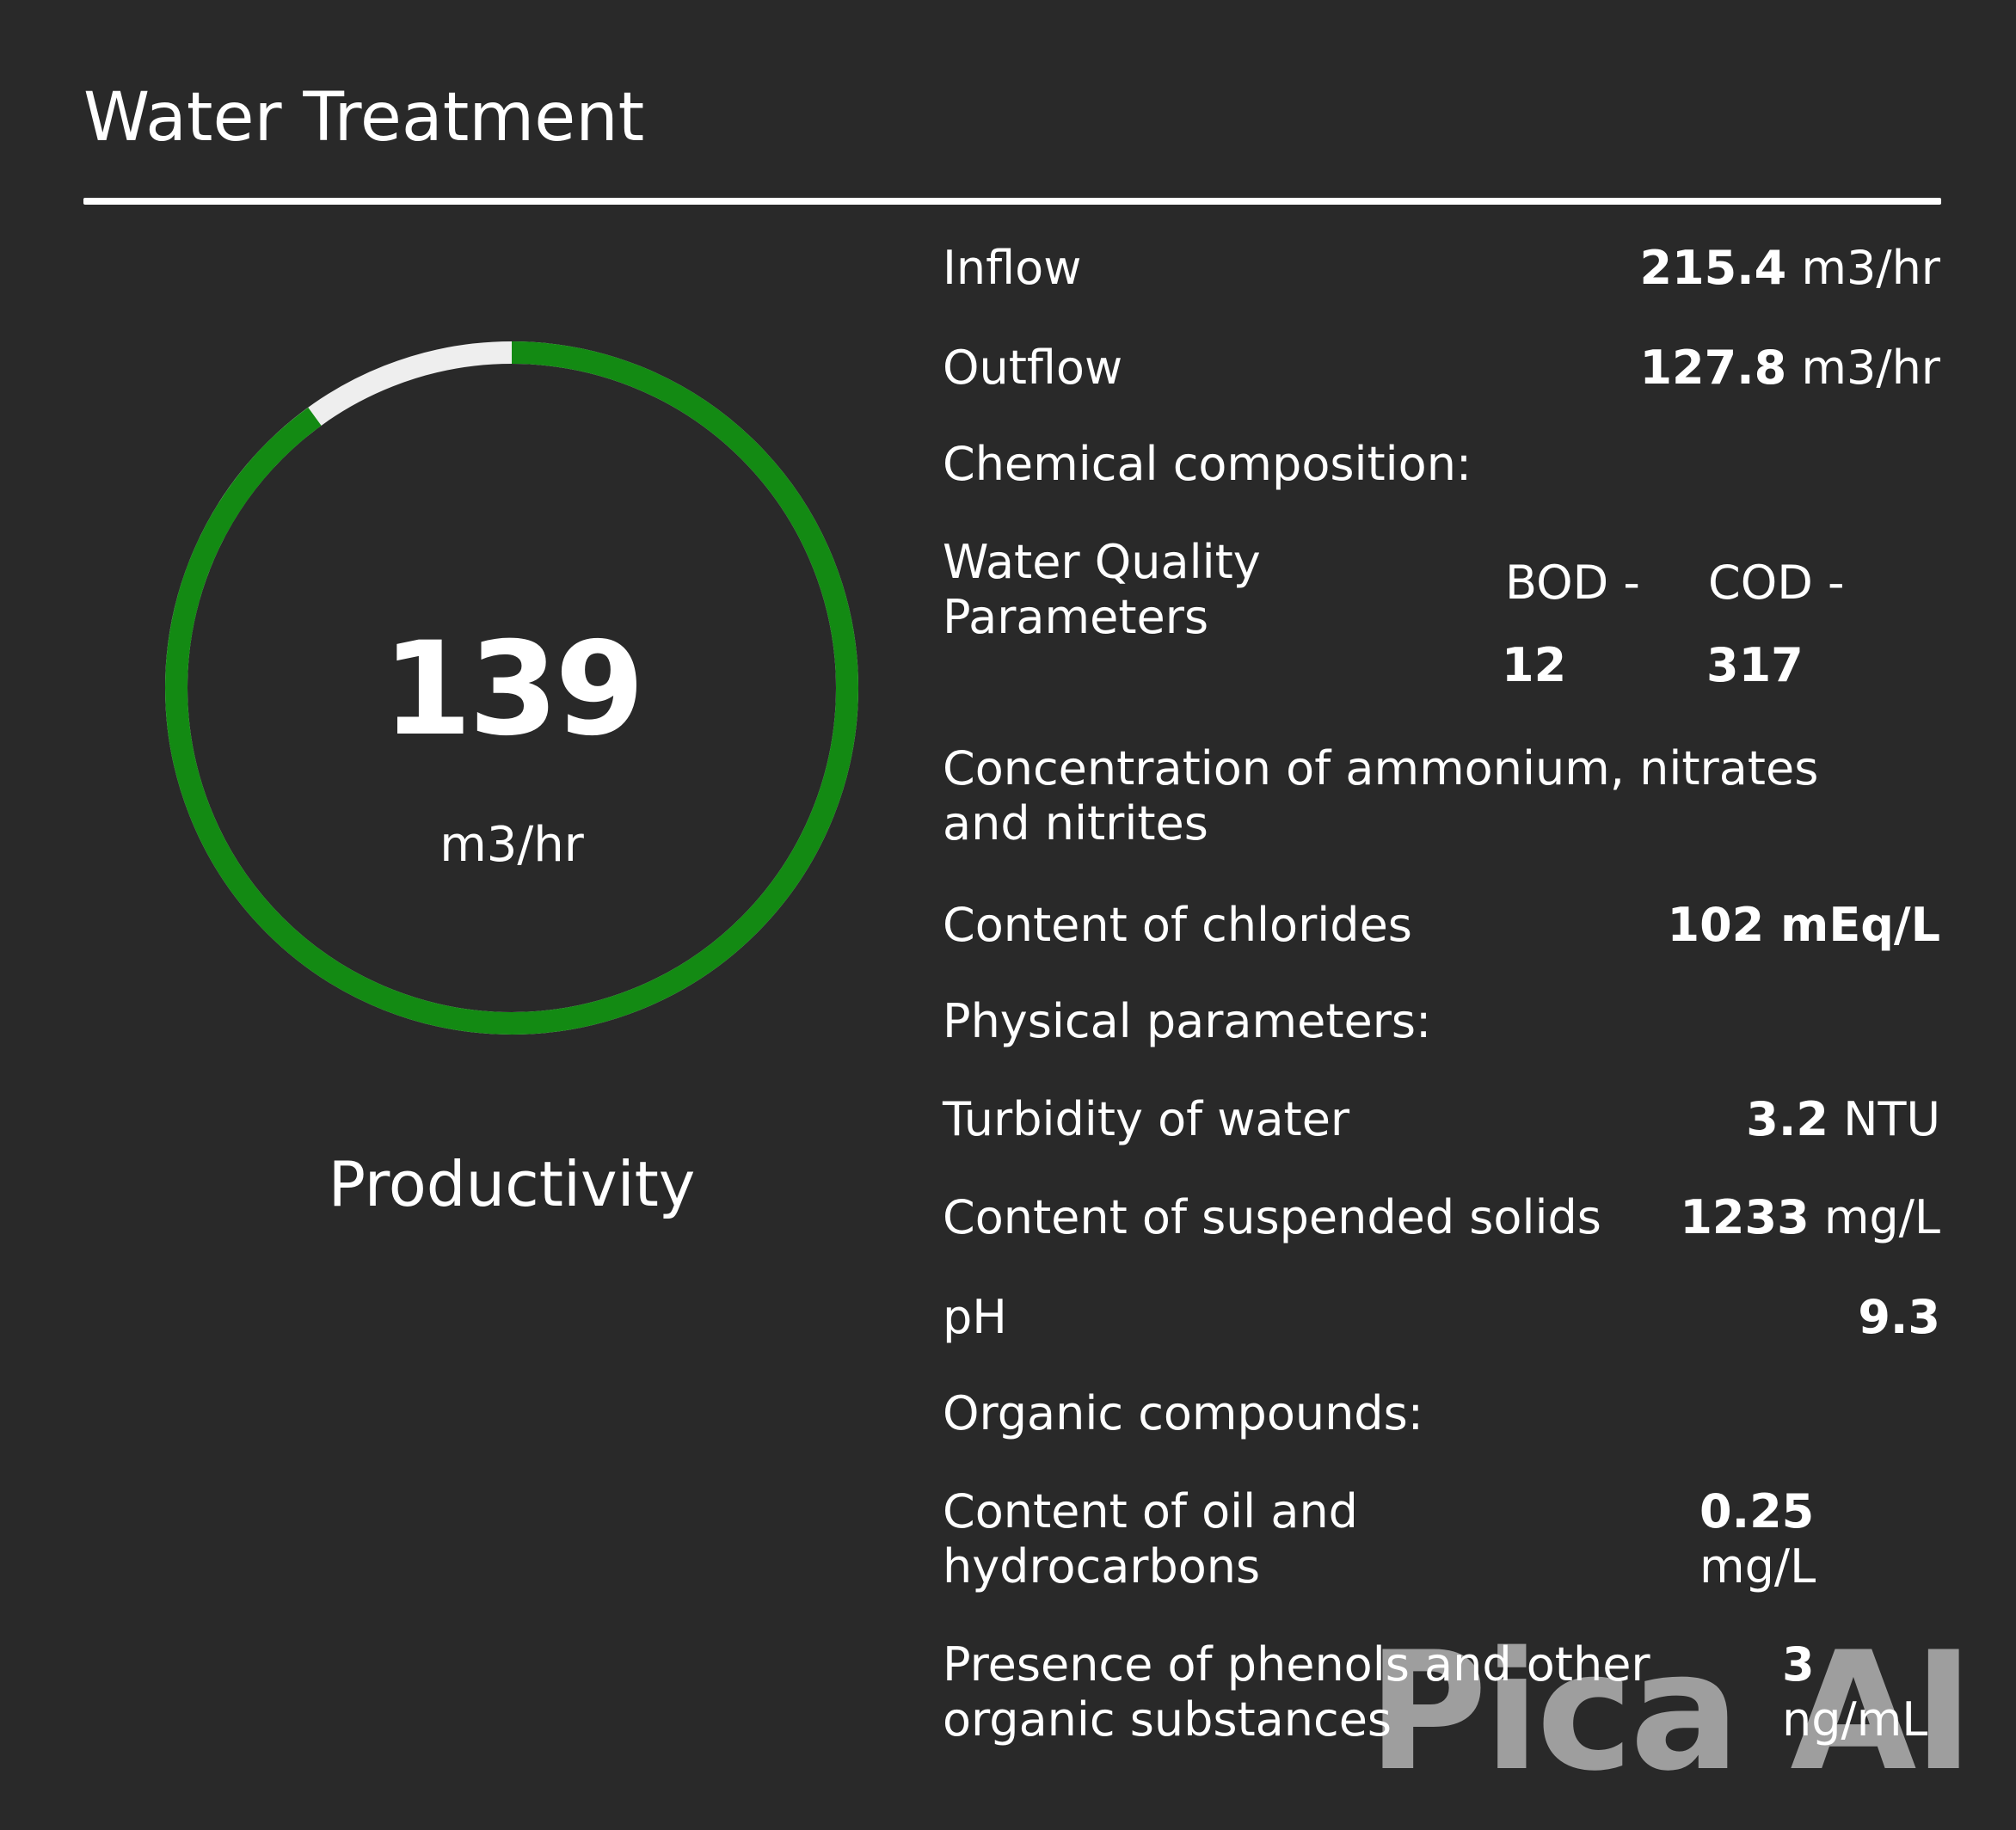 The width and height of the screenshot is (2016, 1830). I want to click on outflow-value: 127.8, so click(1713, 368).